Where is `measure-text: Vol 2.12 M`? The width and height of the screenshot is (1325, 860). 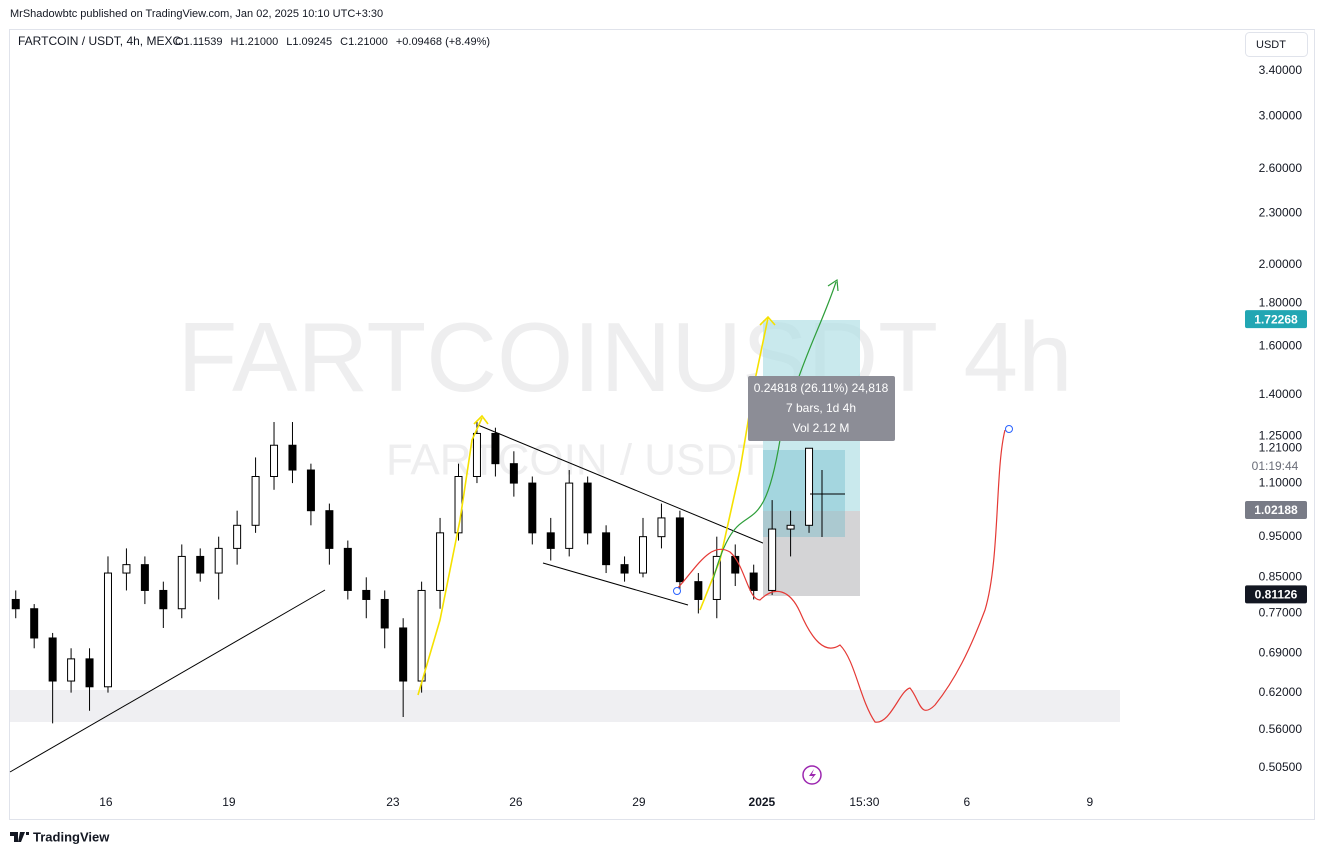
measure-text: Vol 2.12 M is located at coordinates (821, 428).